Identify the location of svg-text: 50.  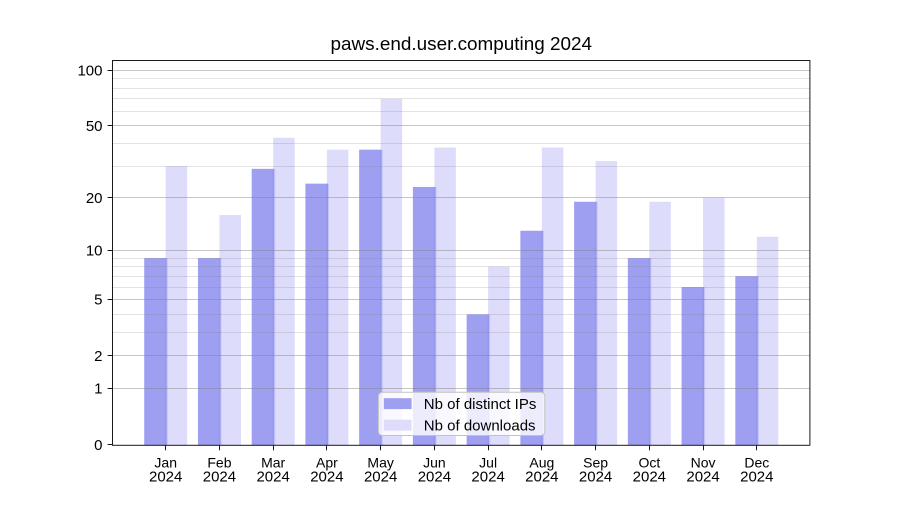
(94, 126).